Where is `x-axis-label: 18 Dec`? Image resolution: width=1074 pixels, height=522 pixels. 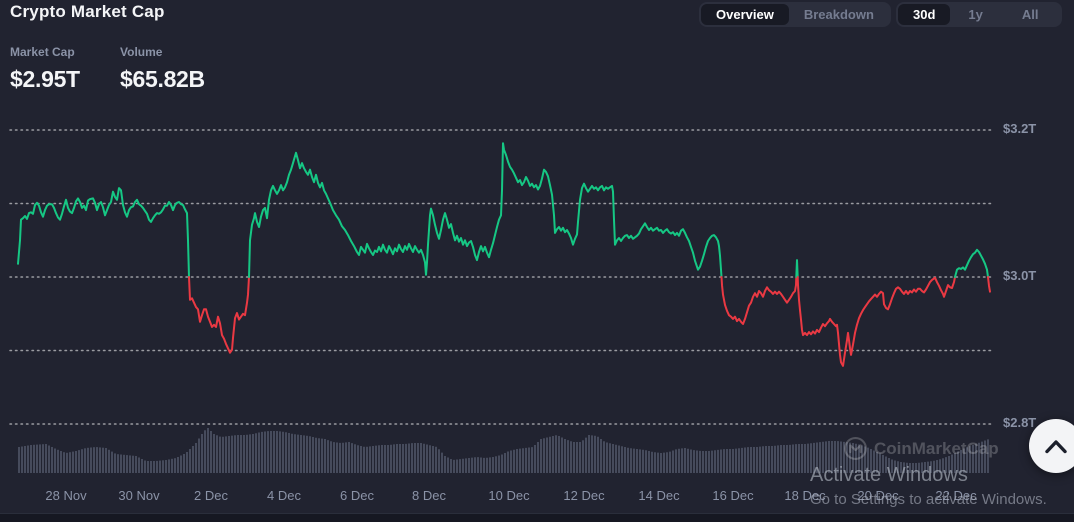 x-axis-label: 18 Dec is located at coordinates (805, 495).